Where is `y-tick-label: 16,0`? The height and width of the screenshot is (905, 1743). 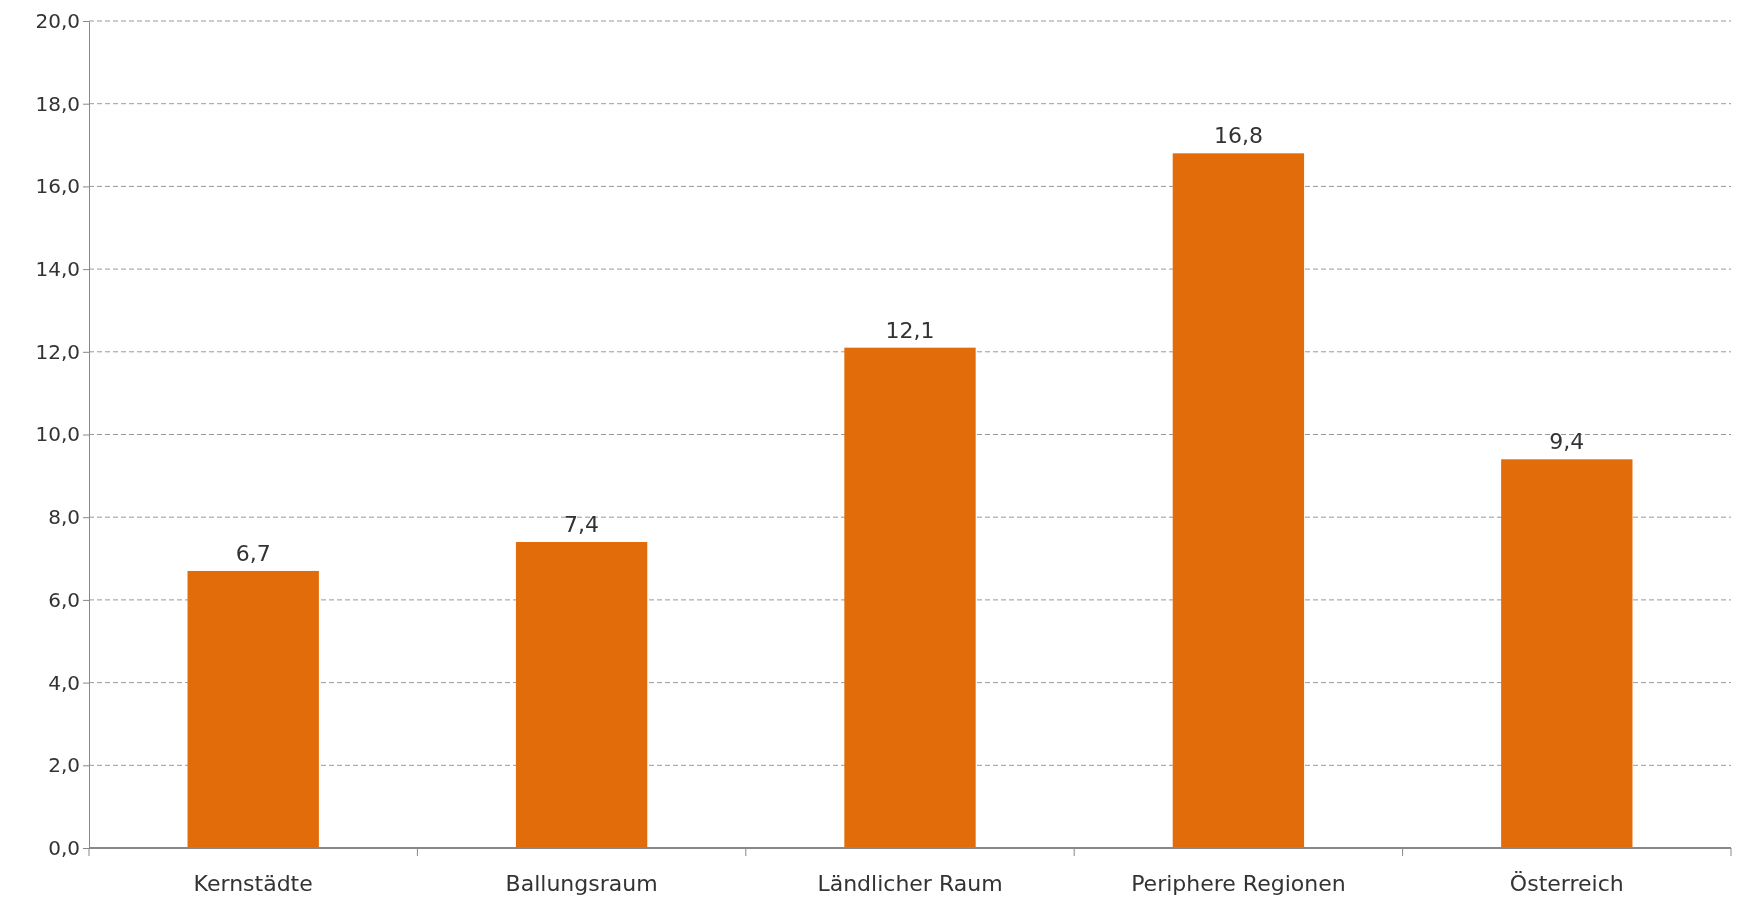
y-tick-label: 16,0 is located at coordinates (57, 186).